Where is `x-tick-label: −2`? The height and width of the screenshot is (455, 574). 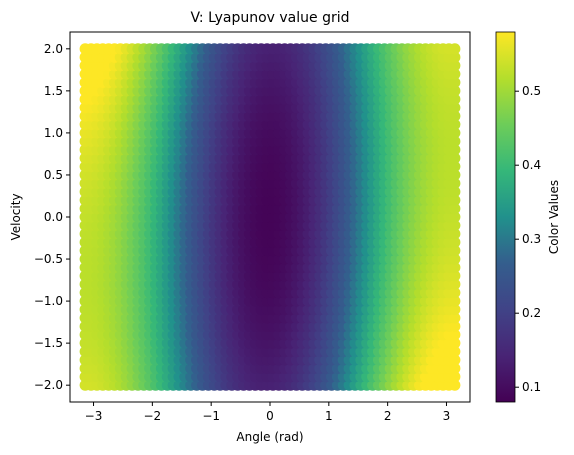
x-tick-label: −2 is located at coordinates (153, 416).